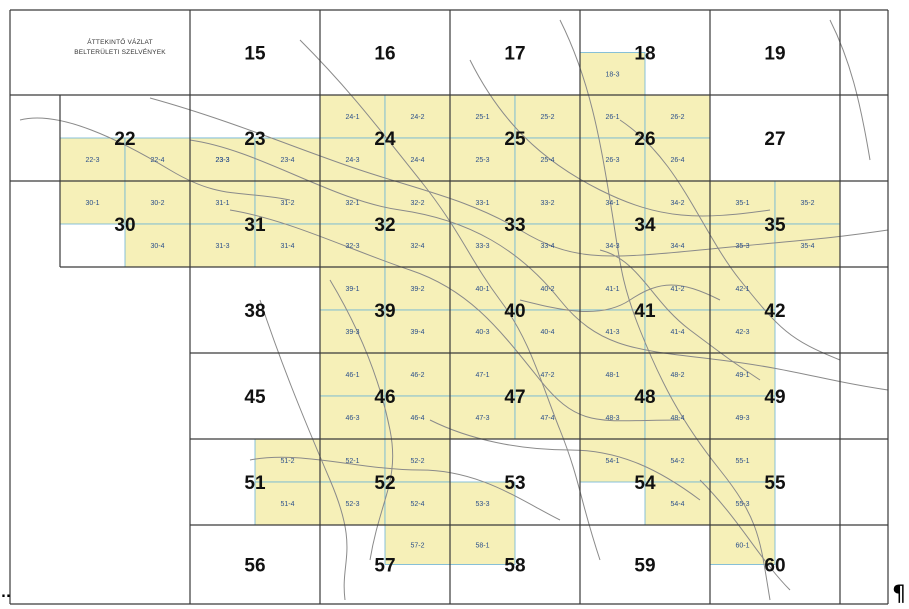 The image size is (909, 609). Describe the element at coordinates (742, 289) in the screenshot. I see `subsheet-label: 42-1` at that location.